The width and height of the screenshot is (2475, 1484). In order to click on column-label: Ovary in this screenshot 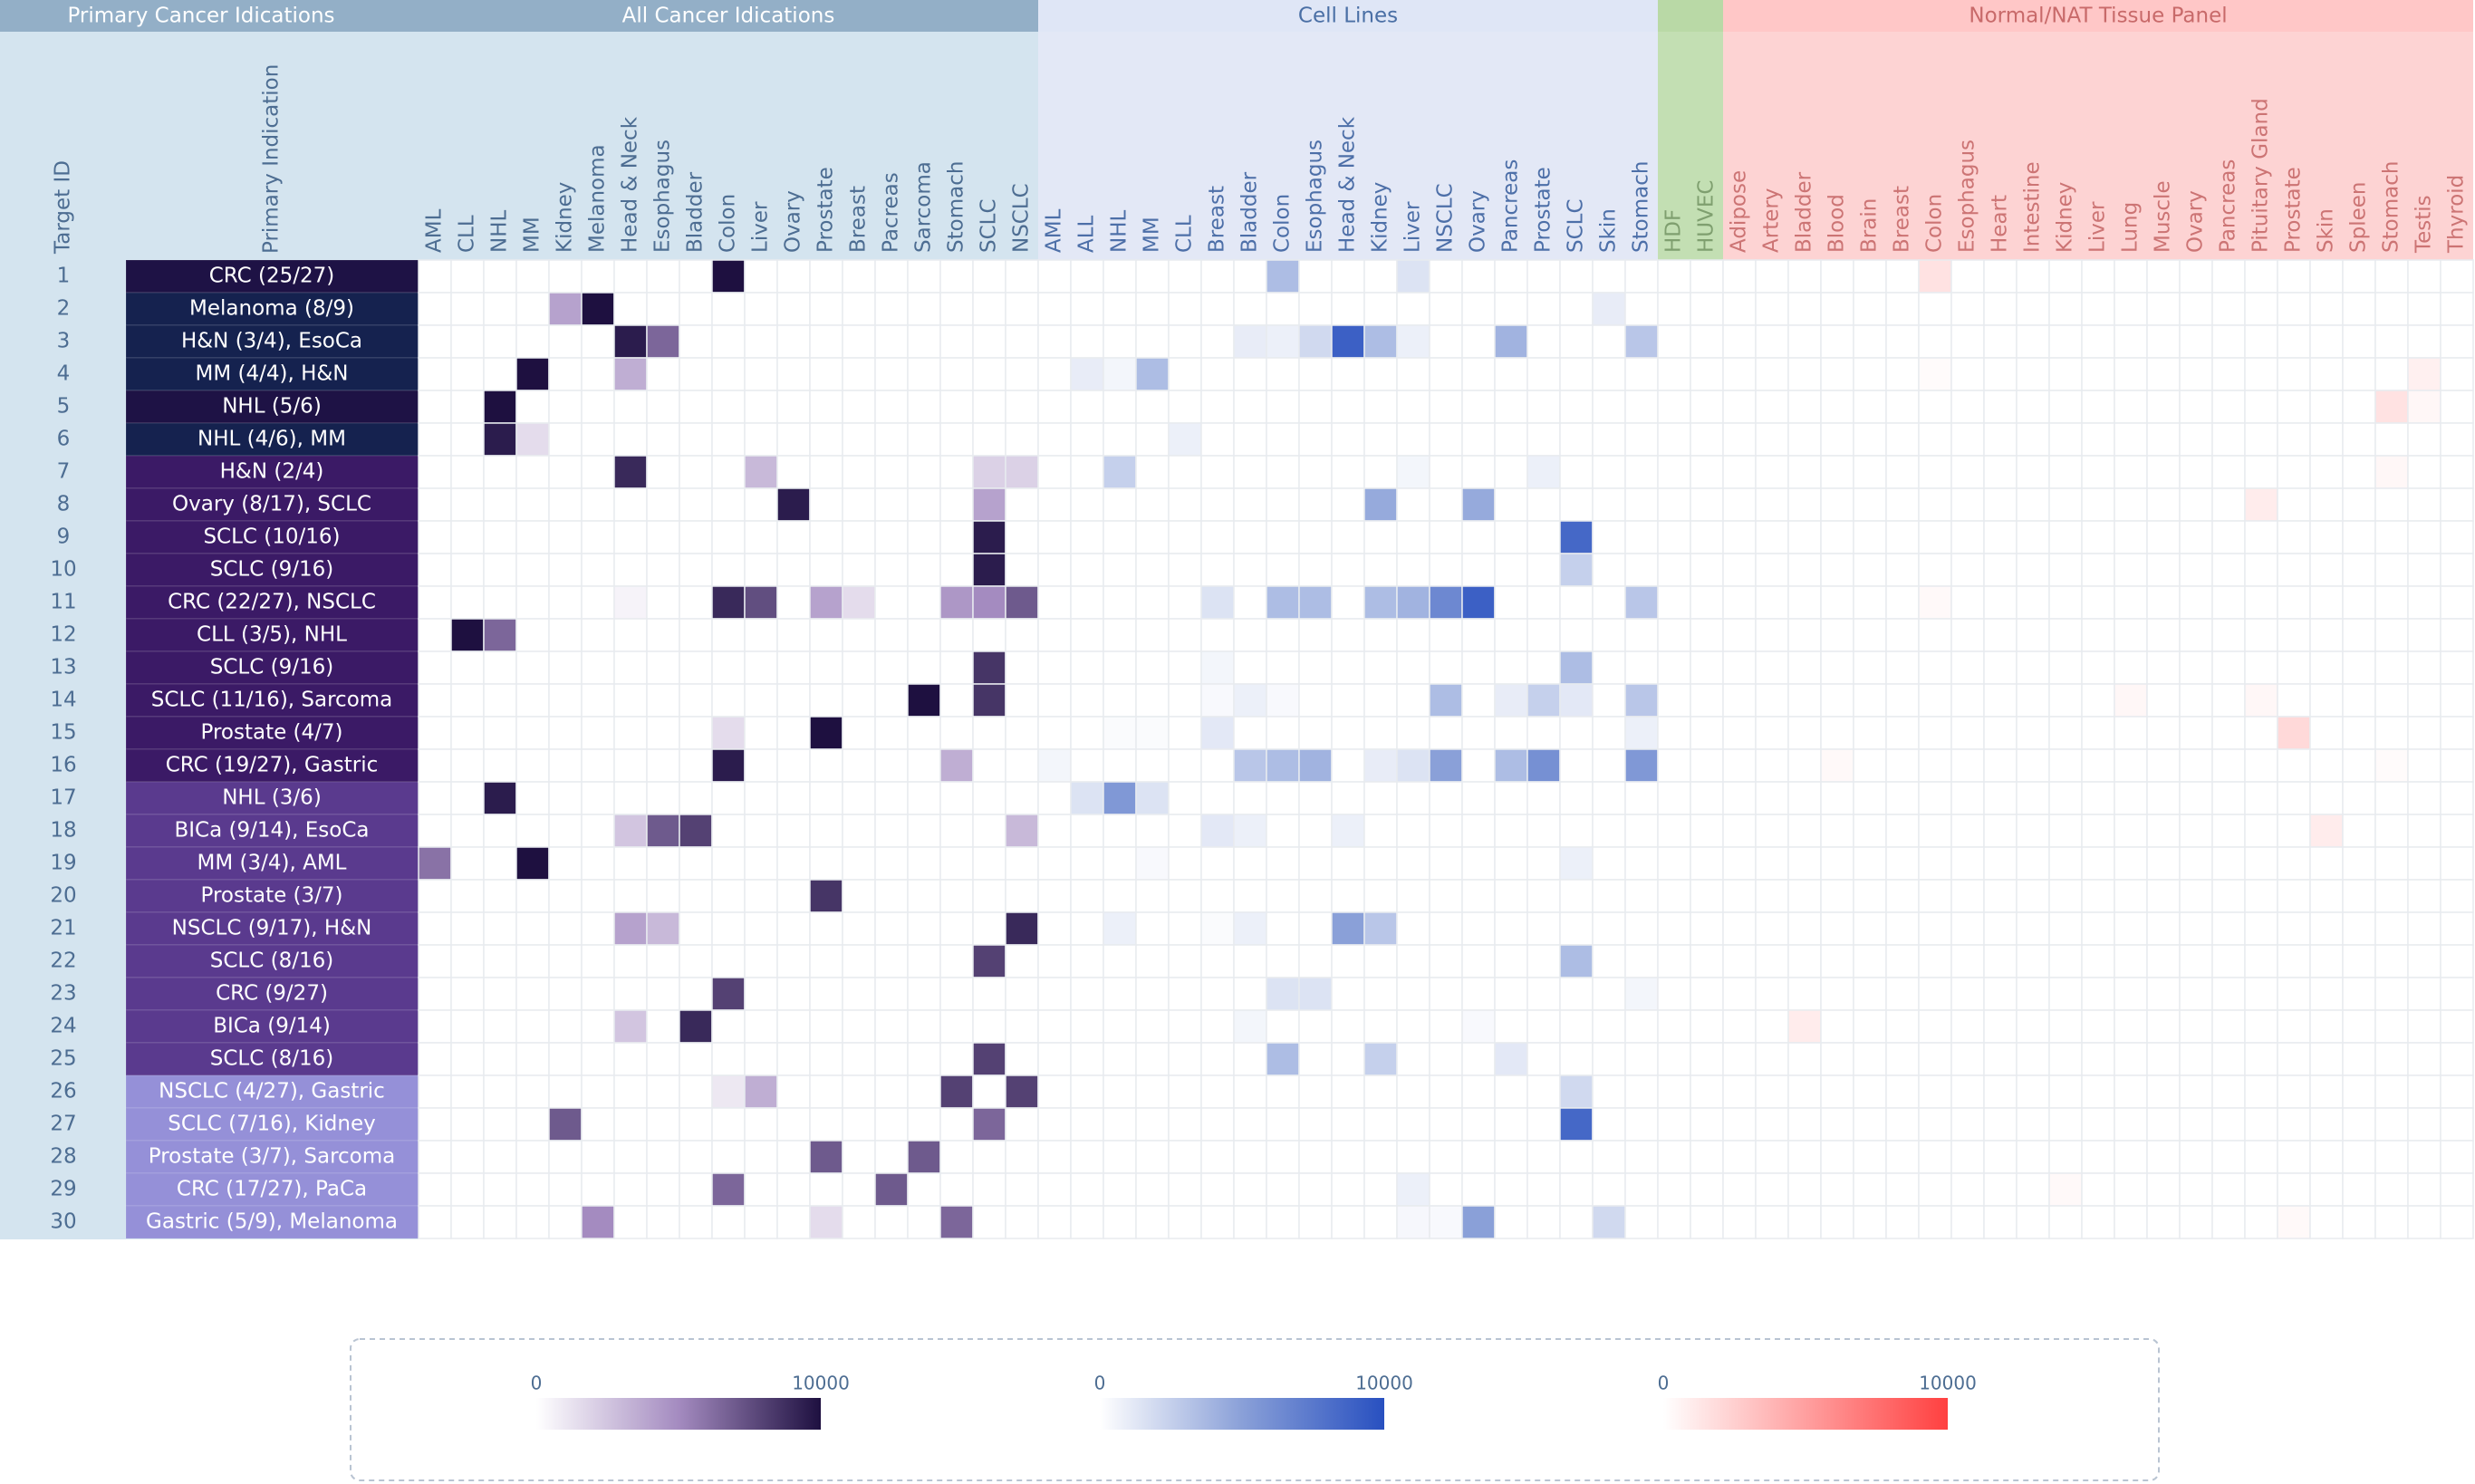, I will do `click(1478, 222)`.